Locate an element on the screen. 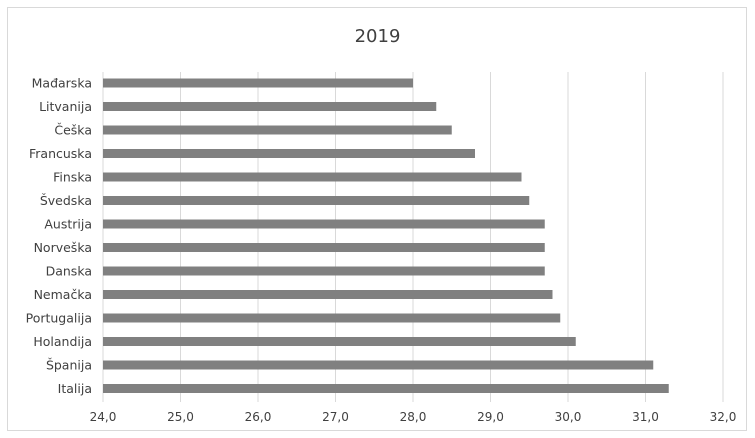 The image size is (755, 438). category-label: Danska is located at coordinates (69, 271).